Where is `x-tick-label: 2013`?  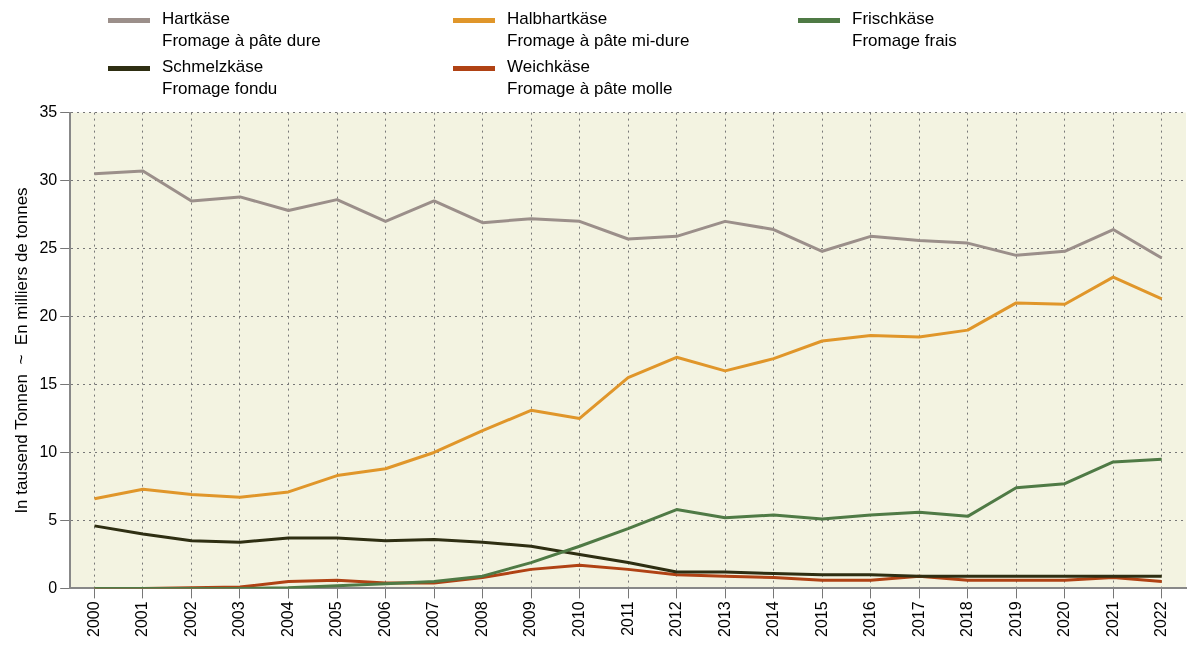 x-tick-label: 2013 is located at coordinates (724, 619).